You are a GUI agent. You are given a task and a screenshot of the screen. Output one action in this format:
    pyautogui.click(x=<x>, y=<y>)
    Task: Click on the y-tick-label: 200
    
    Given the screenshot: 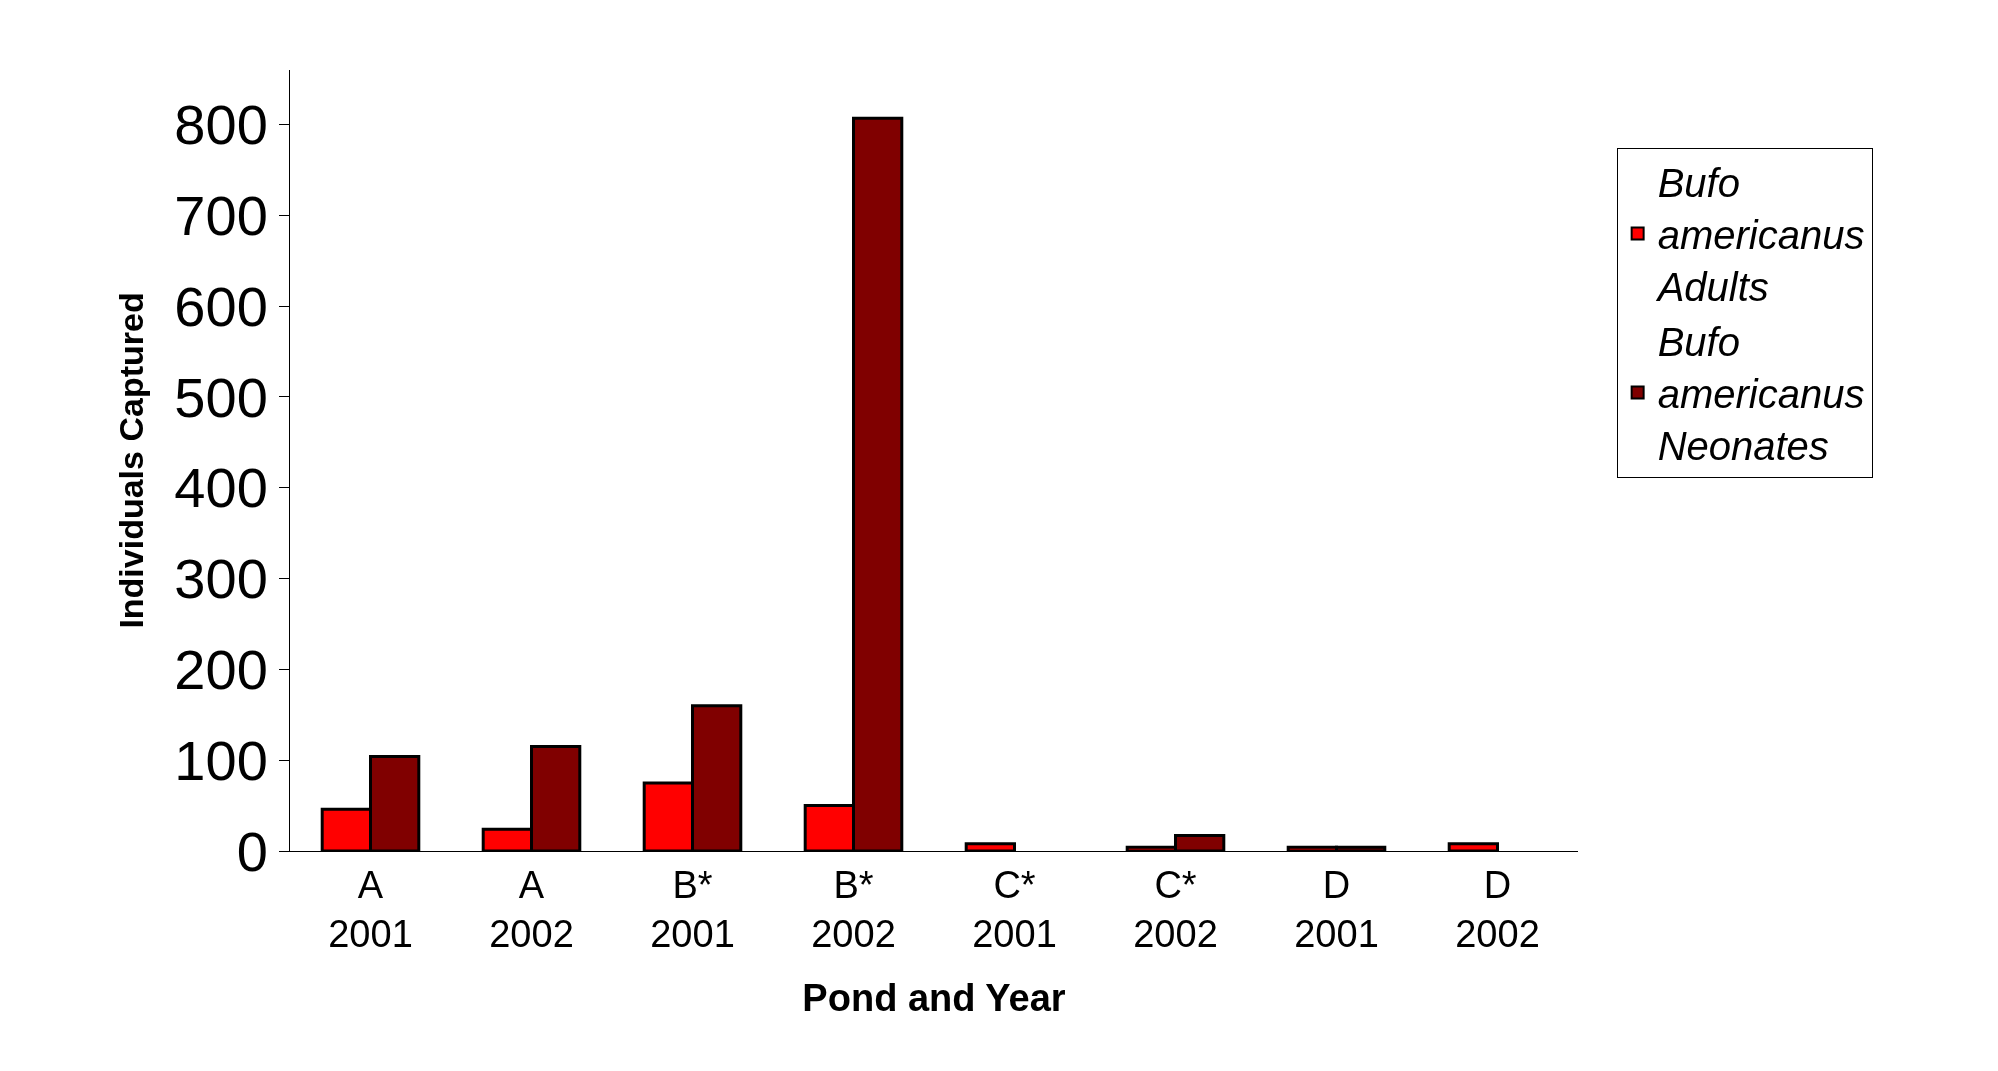 What is the action you would take?
    pyautogui.click(x=221, y=669)
    